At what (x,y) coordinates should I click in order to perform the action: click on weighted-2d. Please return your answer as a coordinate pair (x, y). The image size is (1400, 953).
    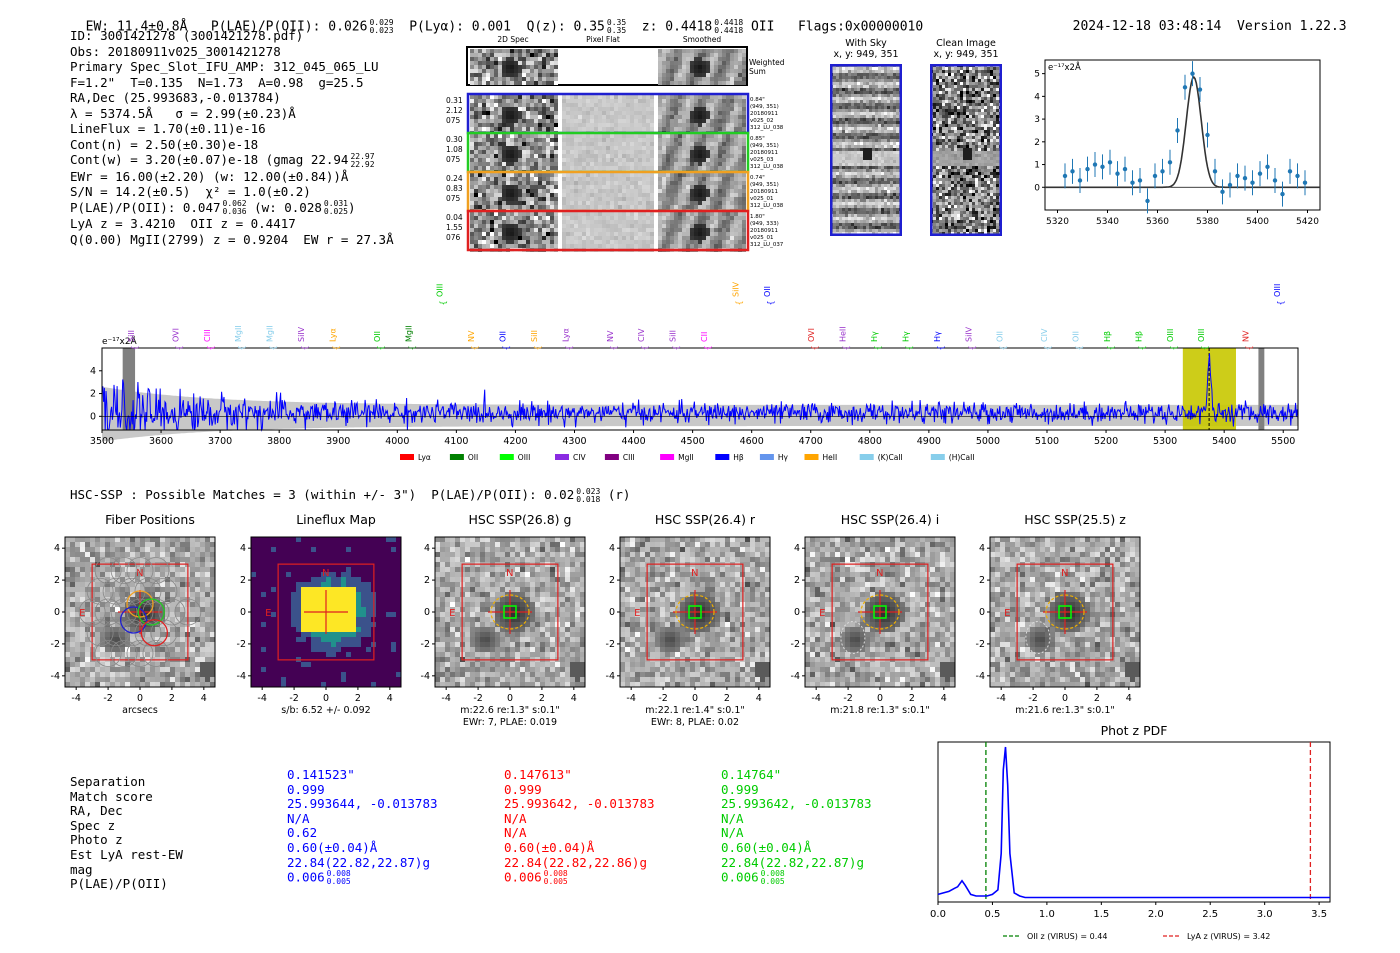
    Looking at the image, I should click on (514, 67).